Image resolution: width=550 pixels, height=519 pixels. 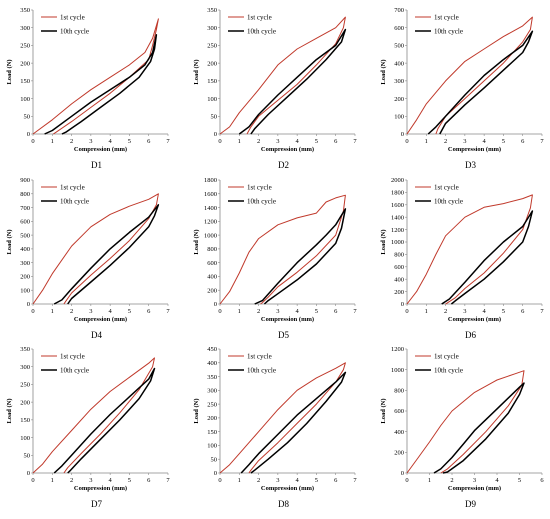 What do you see at coordinates (399, 391) in the screenshot?
I see `y-tick-label: 800` at bounding box center [399, 391].